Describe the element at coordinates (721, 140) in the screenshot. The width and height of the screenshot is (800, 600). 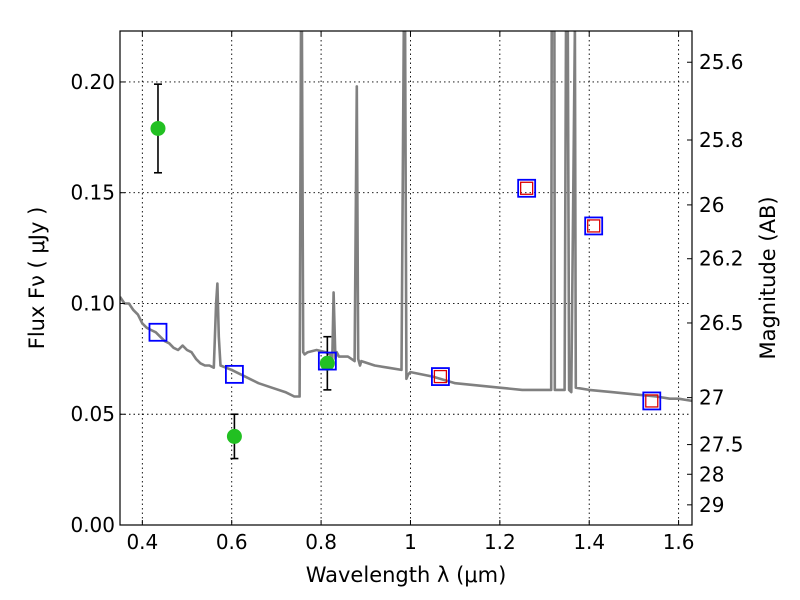
I see `y2-tick-label: 25.8` at that location.